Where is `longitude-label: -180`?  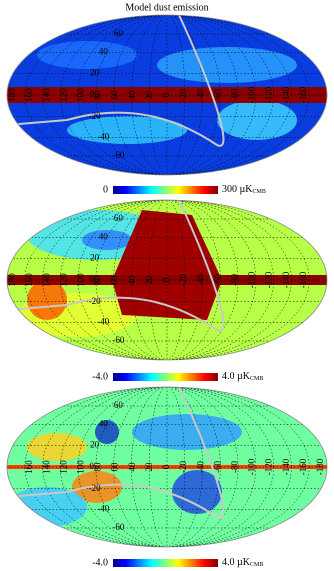 longitude-label: -180 is located at coordinates (320, 466).